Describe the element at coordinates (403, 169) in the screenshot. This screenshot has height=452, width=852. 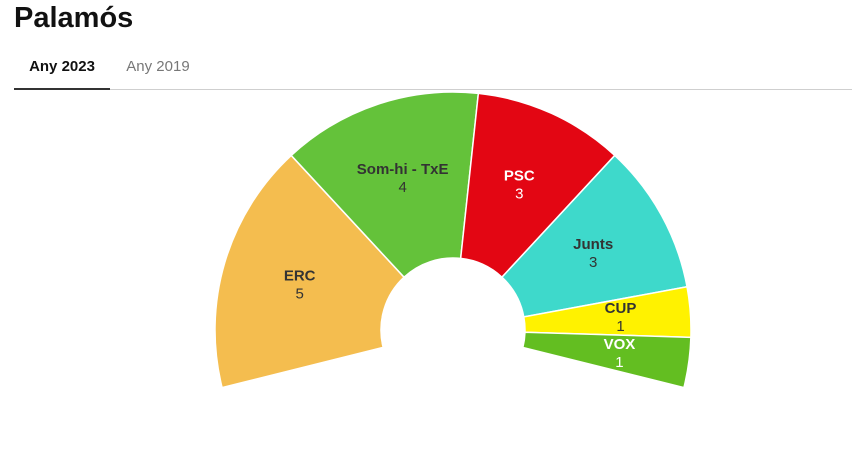
I see `party-name: Som-hi - TxE` at that location.